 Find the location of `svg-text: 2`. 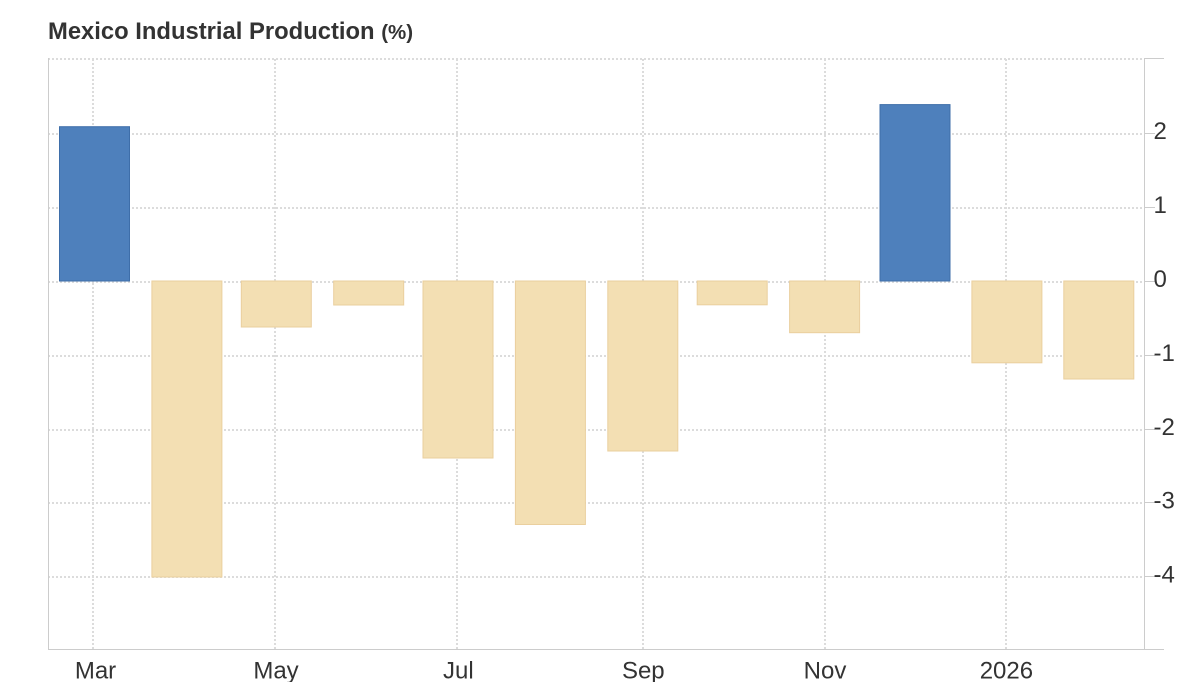

svg-text: 2 is located at coordinates (1160, 131).